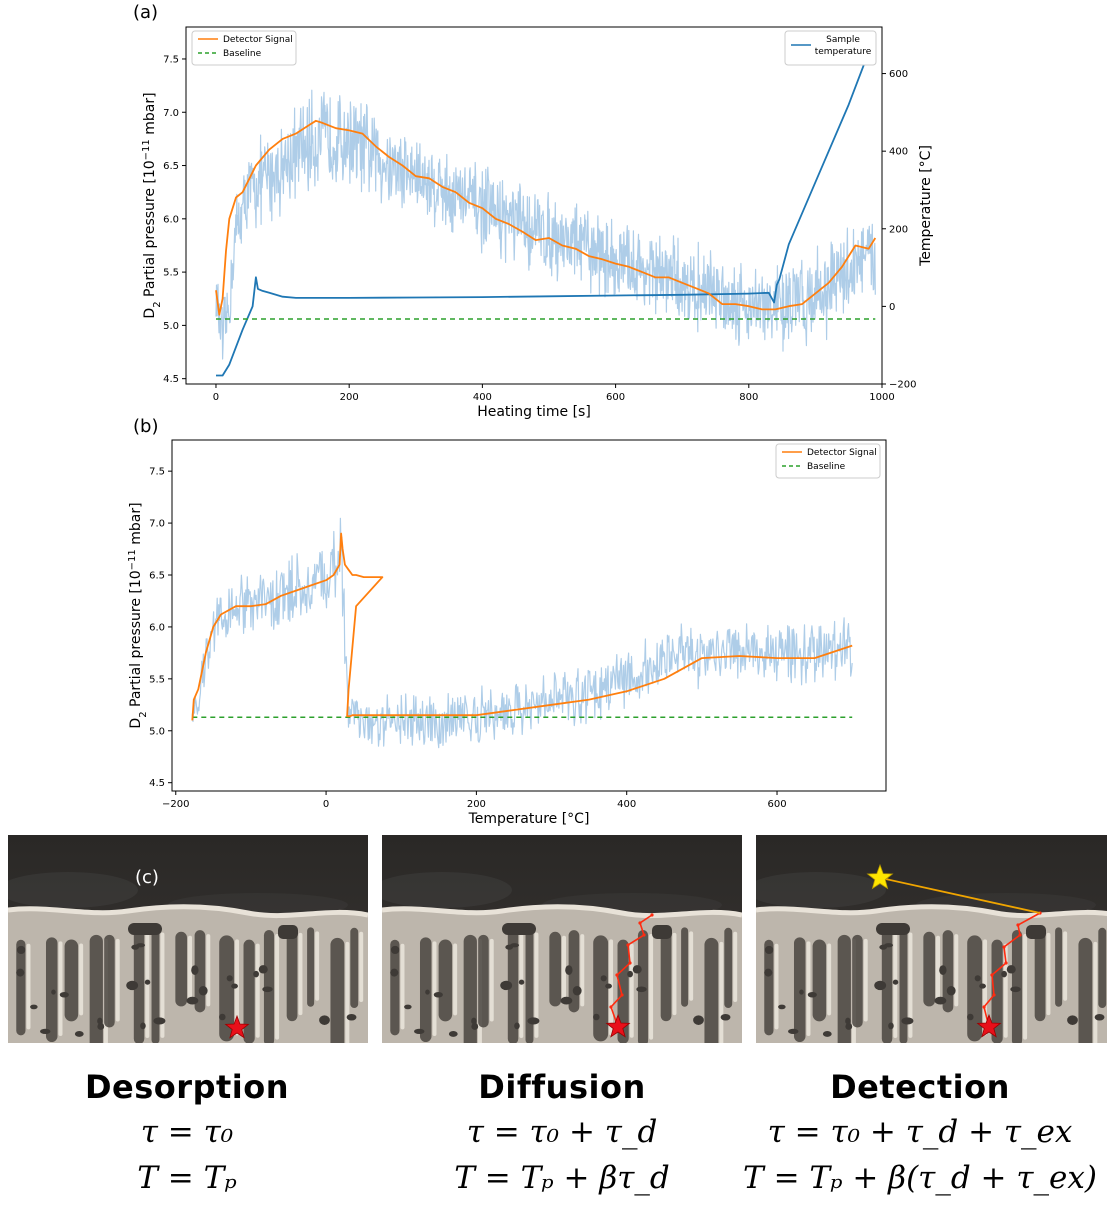 The height and width of the screenshot is (1214, 1107). Describe the element at coordinates (562, 1087) in the screenshot. I see `stage-title: Diffusion` at that location.